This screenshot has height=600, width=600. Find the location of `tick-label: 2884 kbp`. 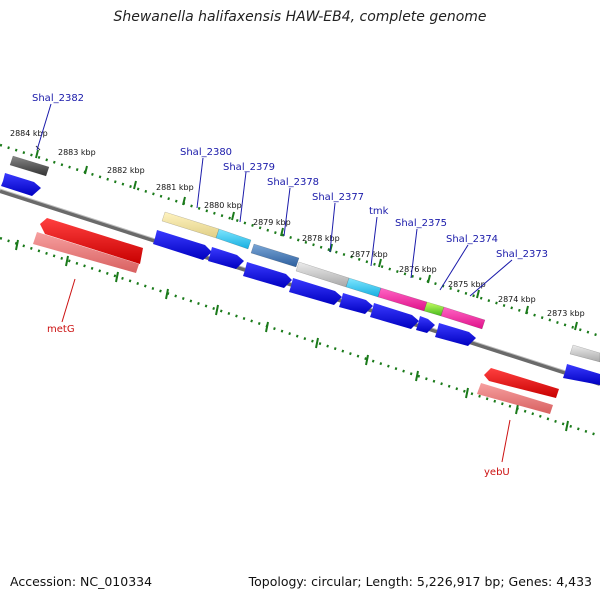

tick-label: 2884 kbp is located at coordinates (29, 133).